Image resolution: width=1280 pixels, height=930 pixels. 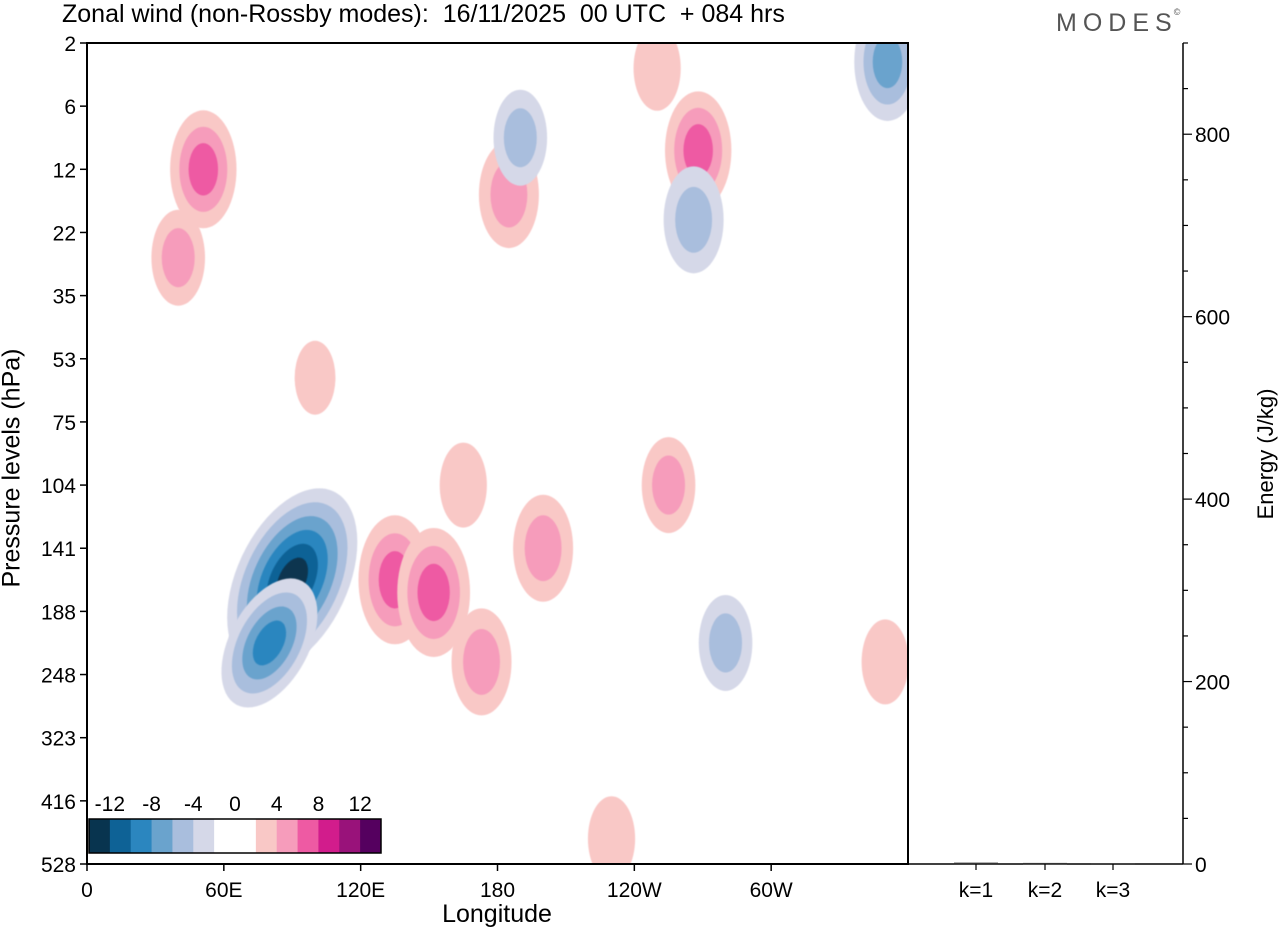 I want to click on y-tick-label: 323, so click(x=58, y=739).